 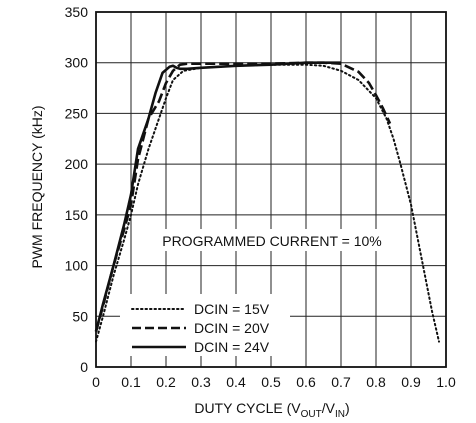 I want to click on x-axis-title-mid: /V, so click(x=329, y=408).